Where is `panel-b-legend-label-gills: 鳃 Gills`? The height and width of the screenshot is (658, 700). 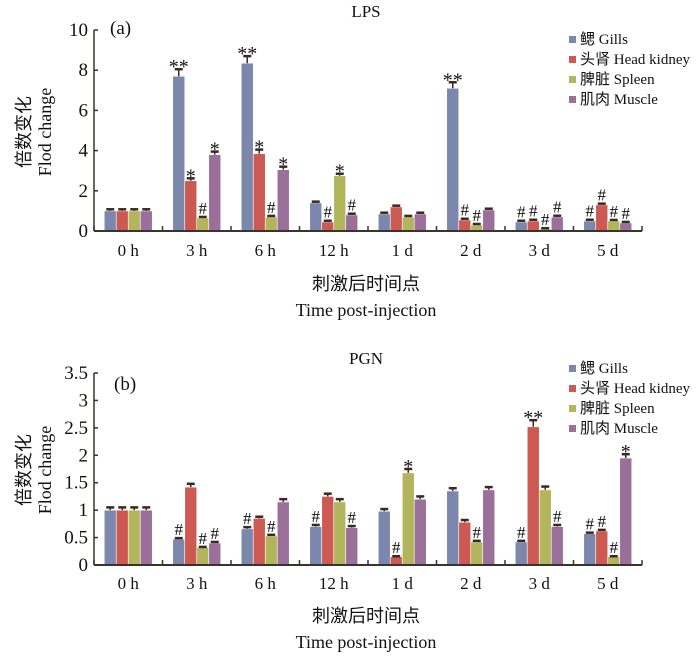 panel-b-legend-label-gills: 鳃 Gills is located at coordinates (604, 368).